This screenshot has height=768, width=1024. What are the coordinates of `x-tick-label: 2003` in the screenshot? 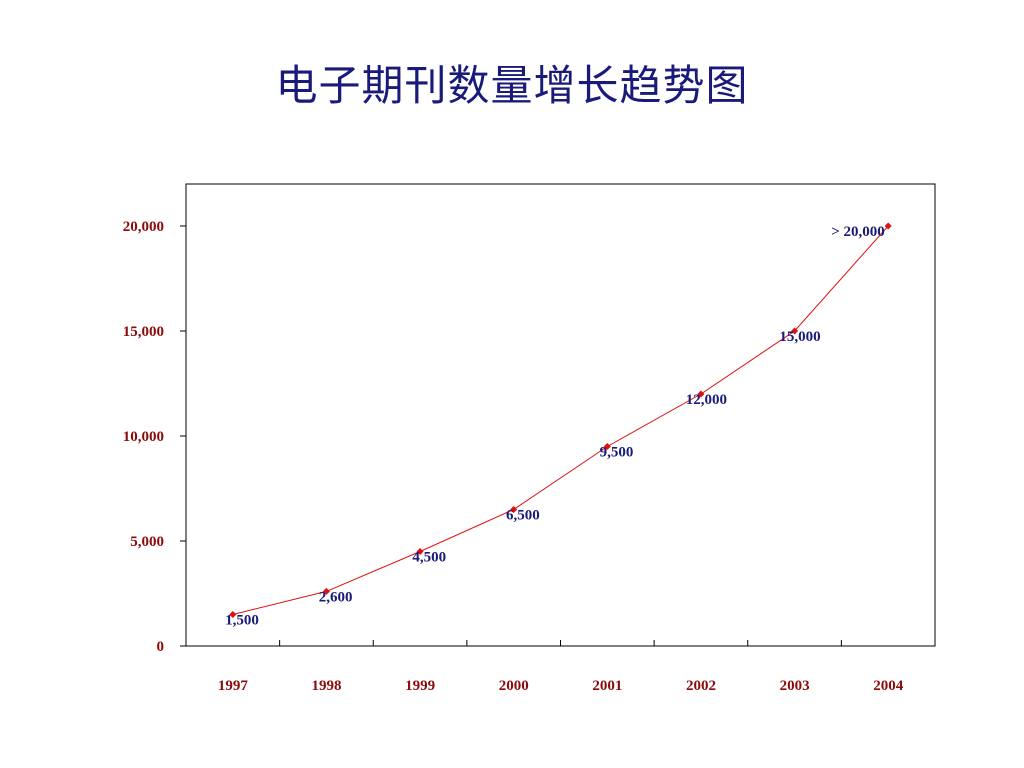 It's located at (795, 686).